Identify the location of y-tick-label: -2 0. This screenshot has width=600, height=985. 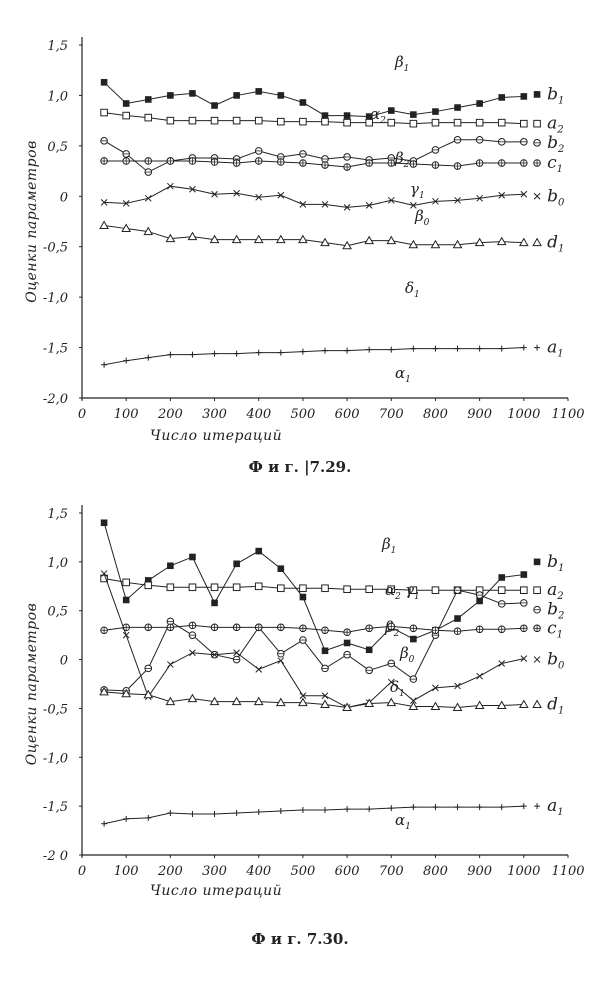
(55, 856).